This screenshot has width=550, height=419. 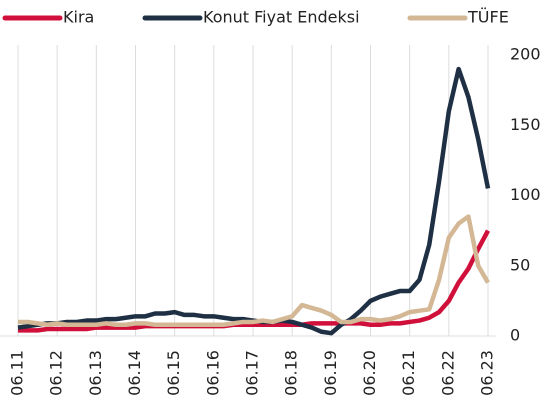 I want to click on x-tick-label: 06.23, so click(x=487, y=373).